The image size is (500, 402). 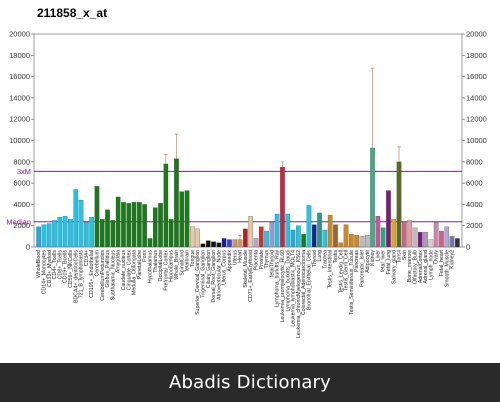 I want to click on x-tick-label: Thalamus, so click(x=156, y=261).